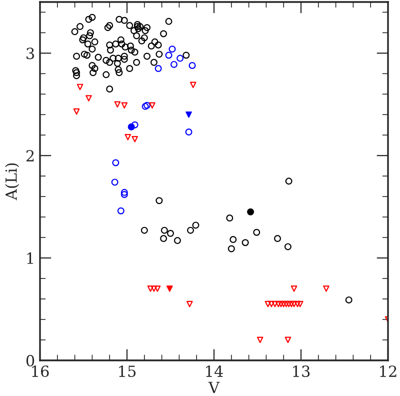 The height and width of the screenshot is (396, 400). Describe the element at coordinates (30, 156) in the screenshot. I see `y-tick-label: 2` at that location.